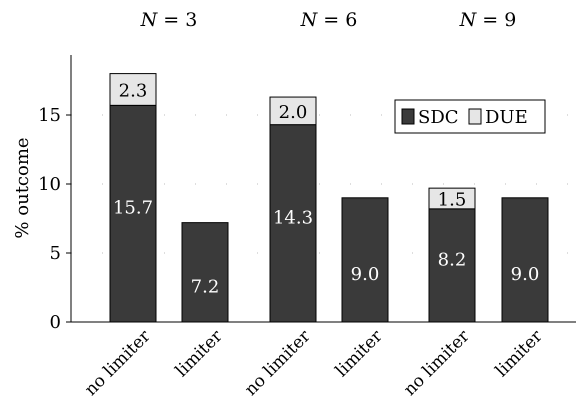  I want to click on legend: SDC DUE, so click(470, 116).